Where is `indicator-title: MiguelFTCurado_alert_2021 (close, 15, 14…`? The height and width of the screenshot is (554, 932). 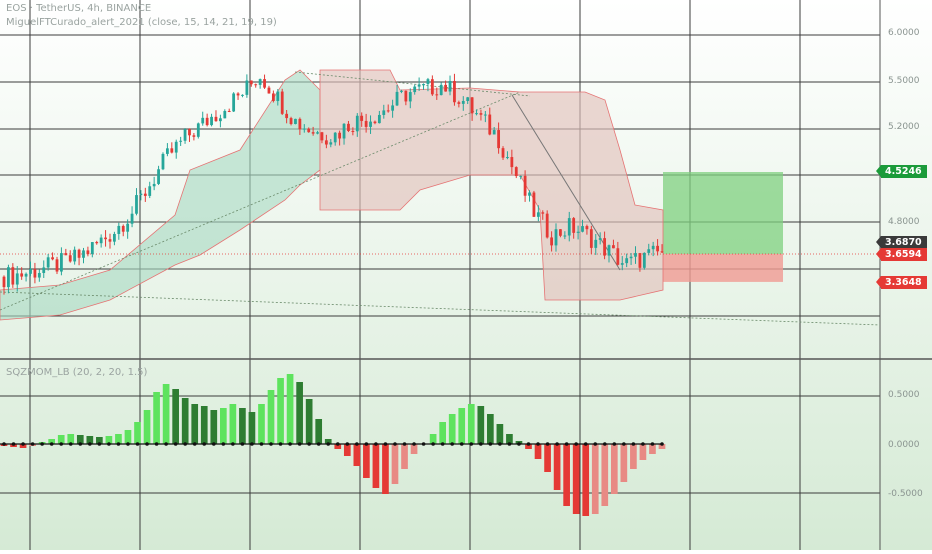 indicator-title: MiguelFTCurado_alert_2021 (close, 15, 14… is located at coordinates (141, 22).